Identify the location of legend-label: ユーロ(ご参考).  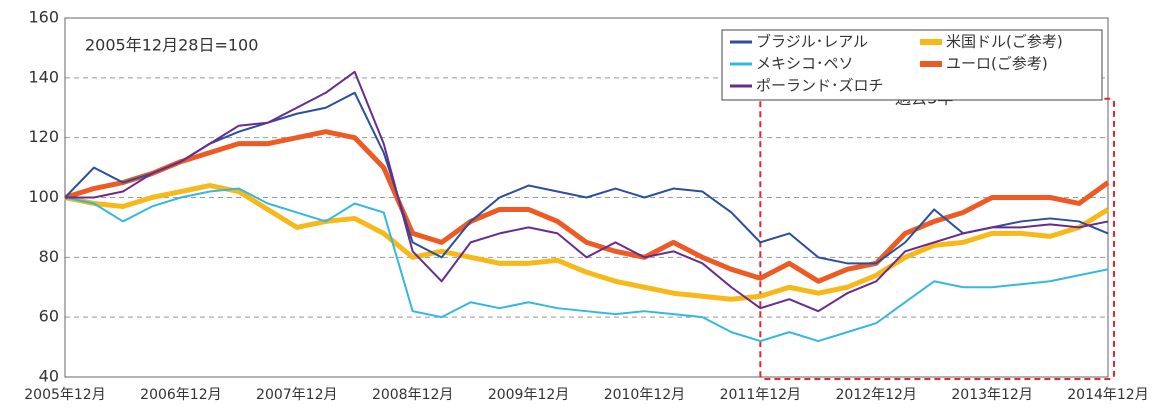
(997, 64).